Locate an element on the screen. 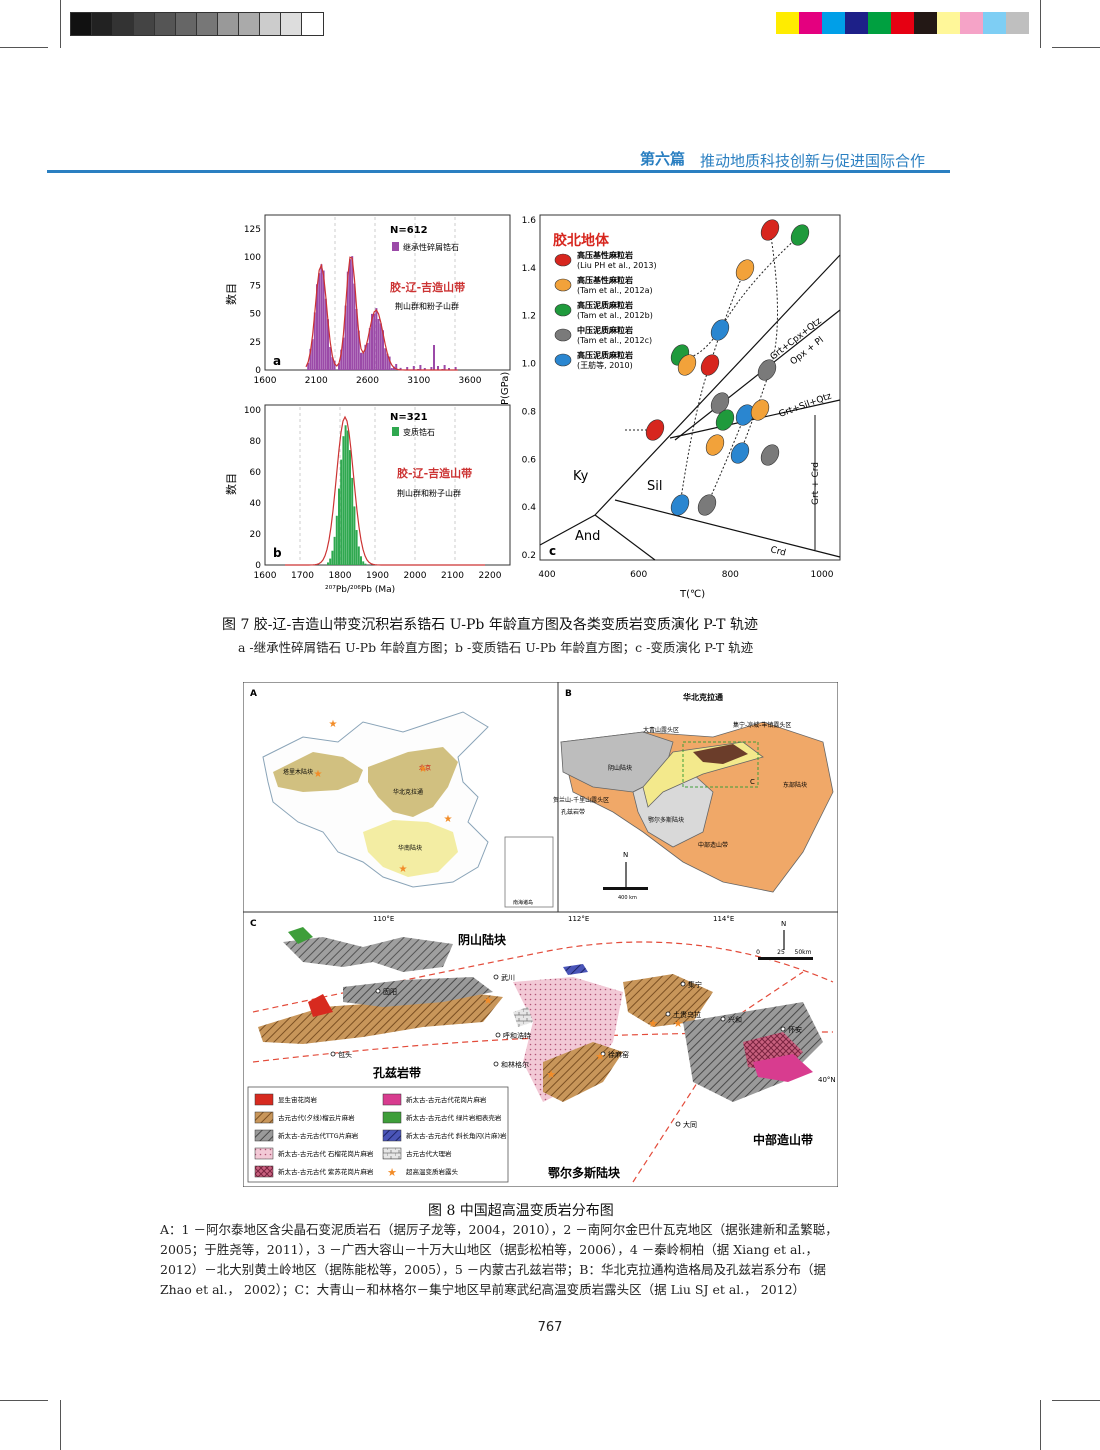 This screenshot has height=1450, width=1100. ttg-gneiss-north is located at coordinates (368, 954).